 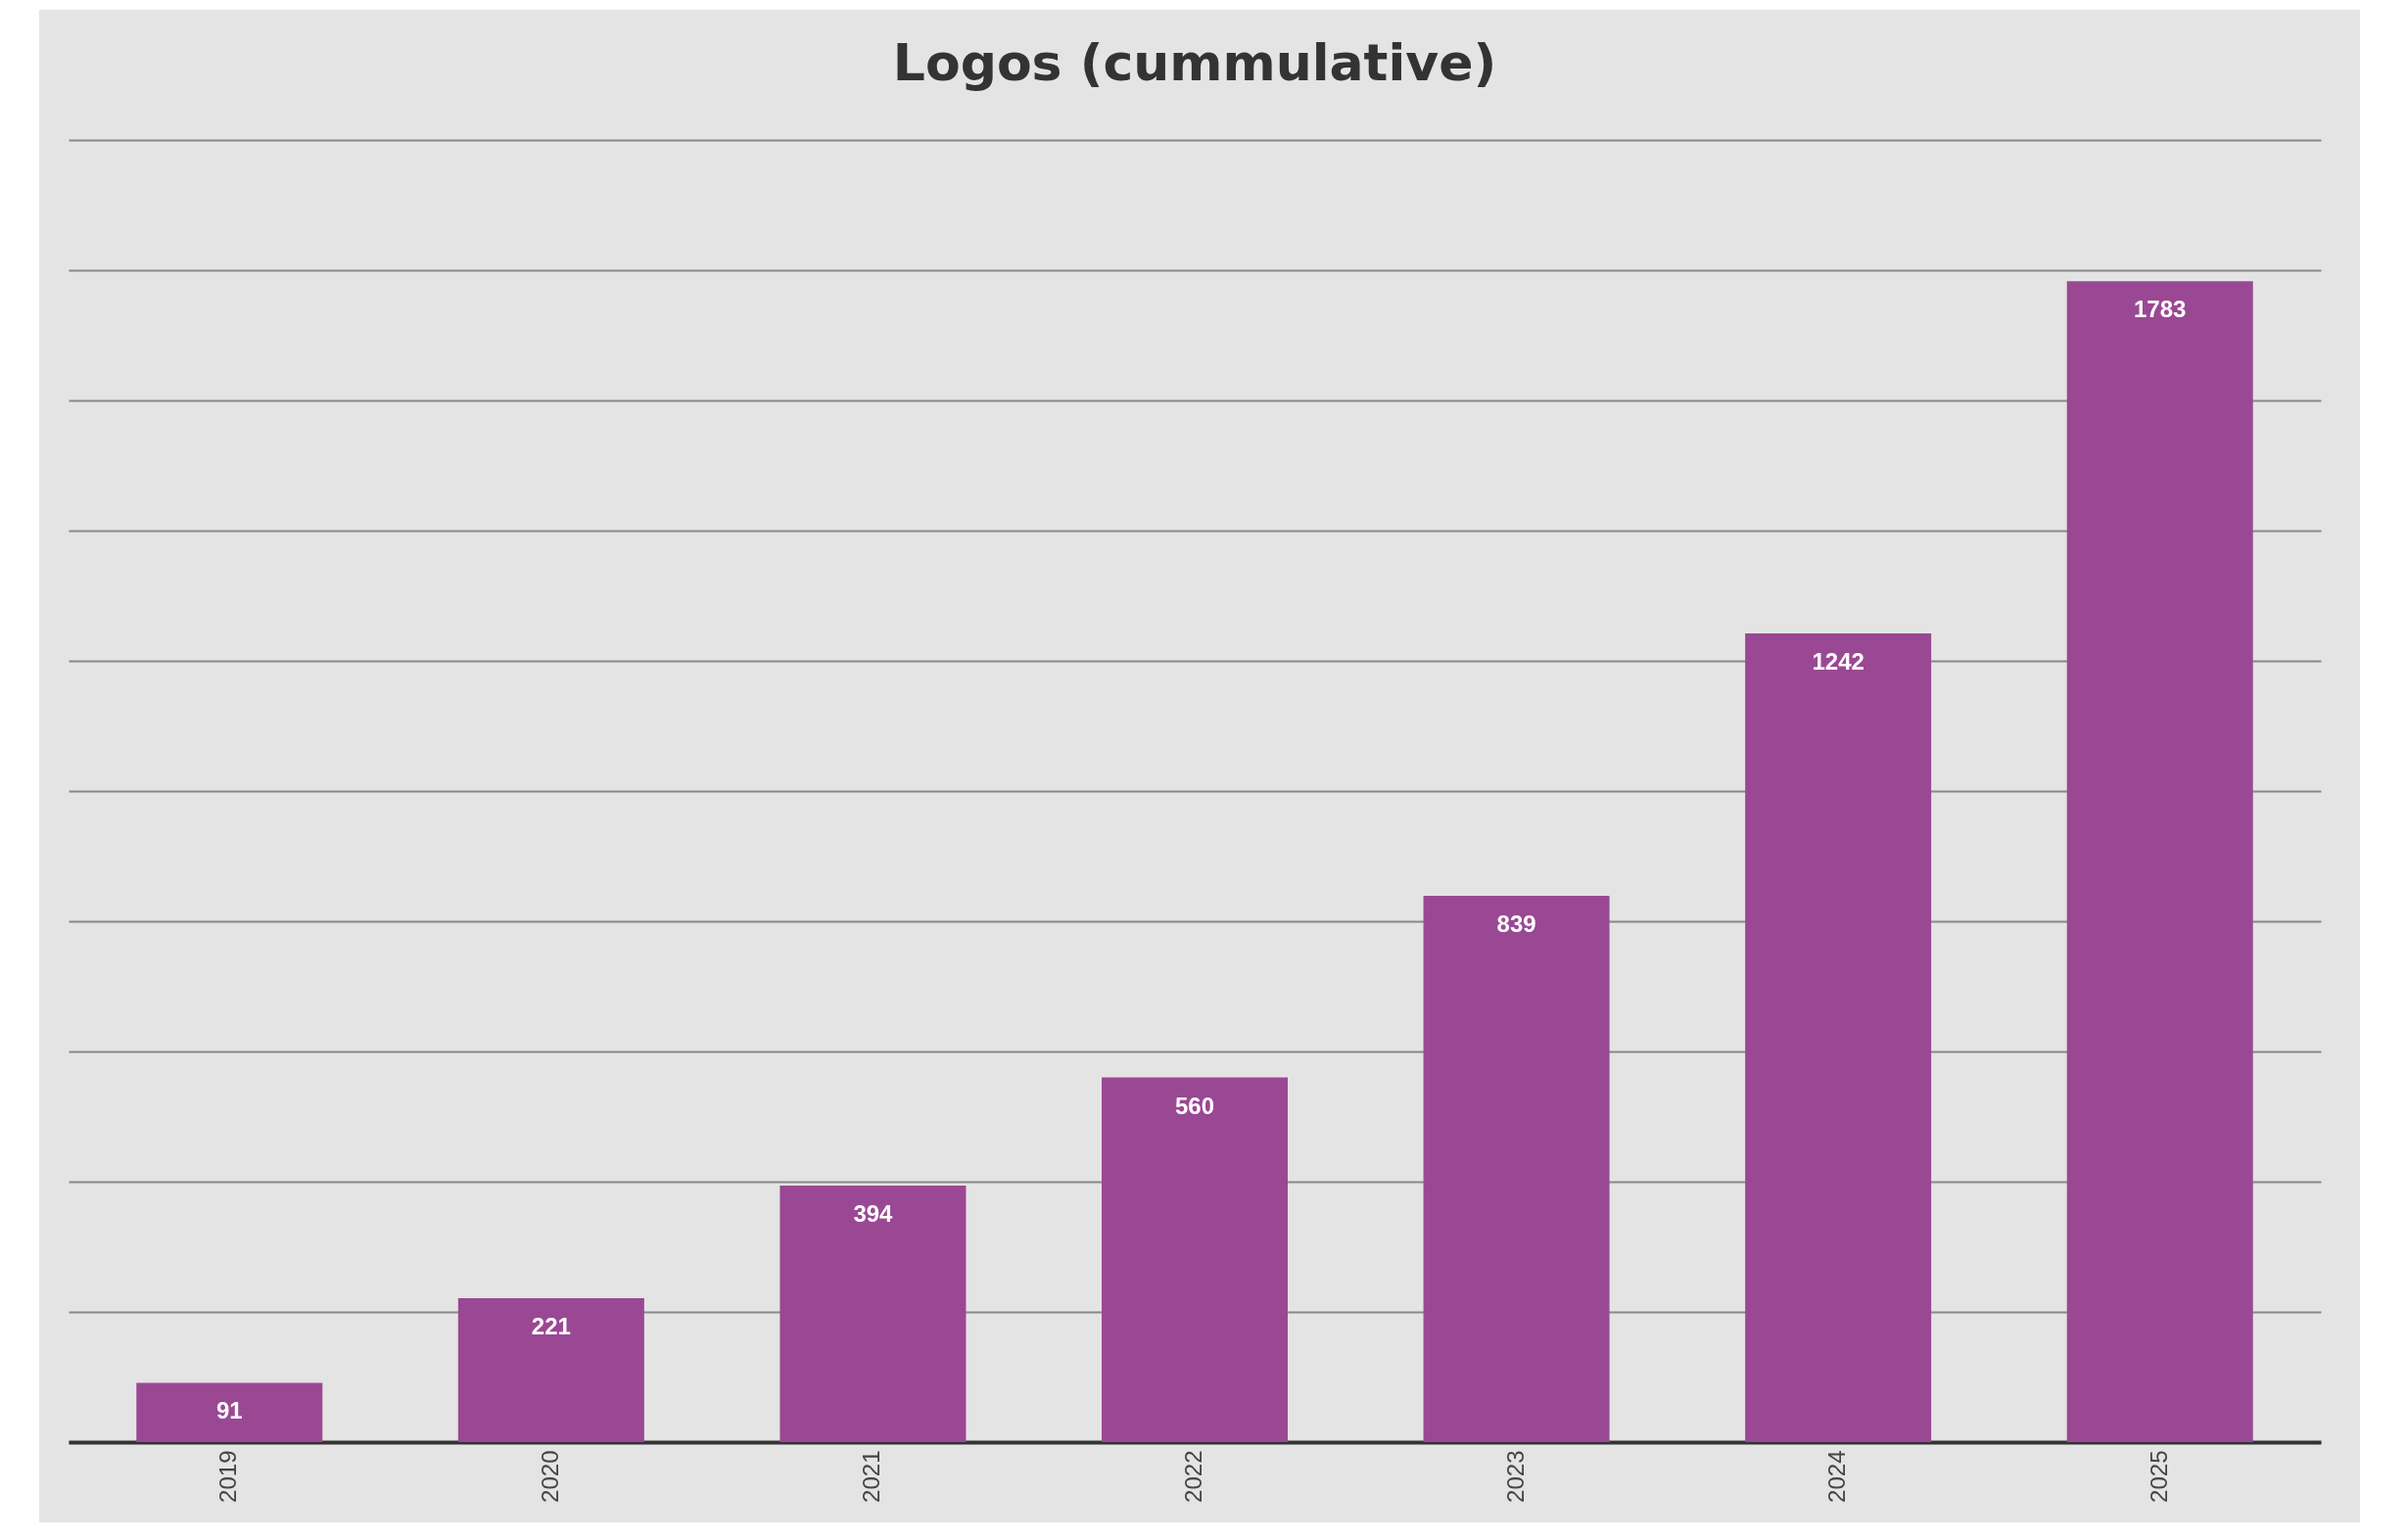 I want to click on data-label: 91, so click(x=229, y=1410).